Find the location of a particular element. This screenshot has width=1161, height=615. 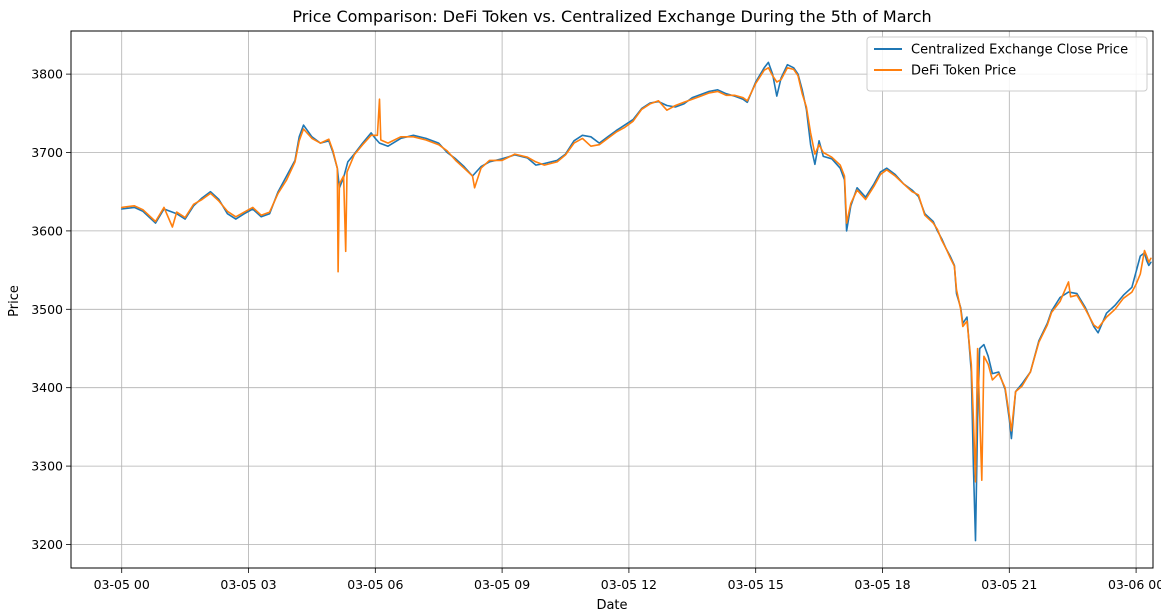

x-tick-label: 03-05 15 is located at coordinates (756, 584).